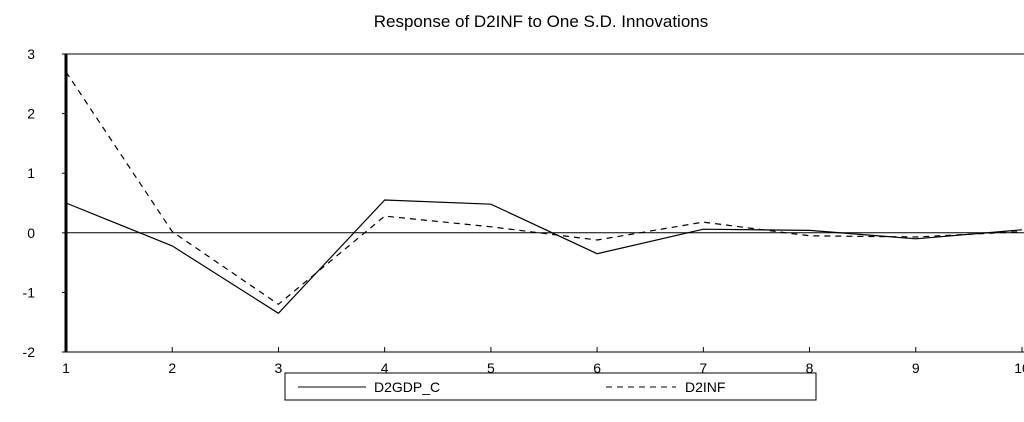  What do you see at coordinates (279, 368) in the screenshot?
I see `x-tick-label: 3` at bounding box center [279, 368].